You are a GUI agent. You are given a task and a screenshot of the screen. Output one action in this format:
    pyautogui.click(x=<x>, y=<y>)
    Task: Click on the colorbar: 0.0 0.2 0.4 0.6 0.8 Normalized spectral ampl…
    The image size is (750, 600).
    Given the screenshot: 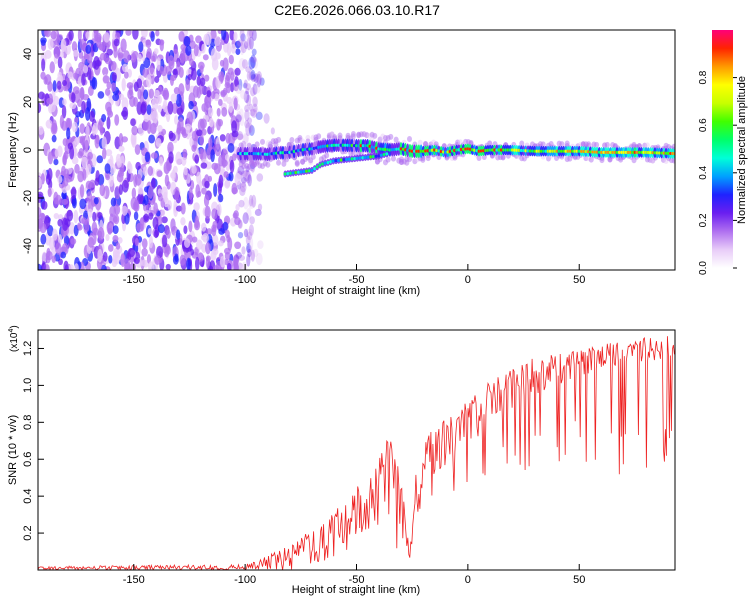 What is the action you would take?
    pyautogui.click(x=723, y=152)
    